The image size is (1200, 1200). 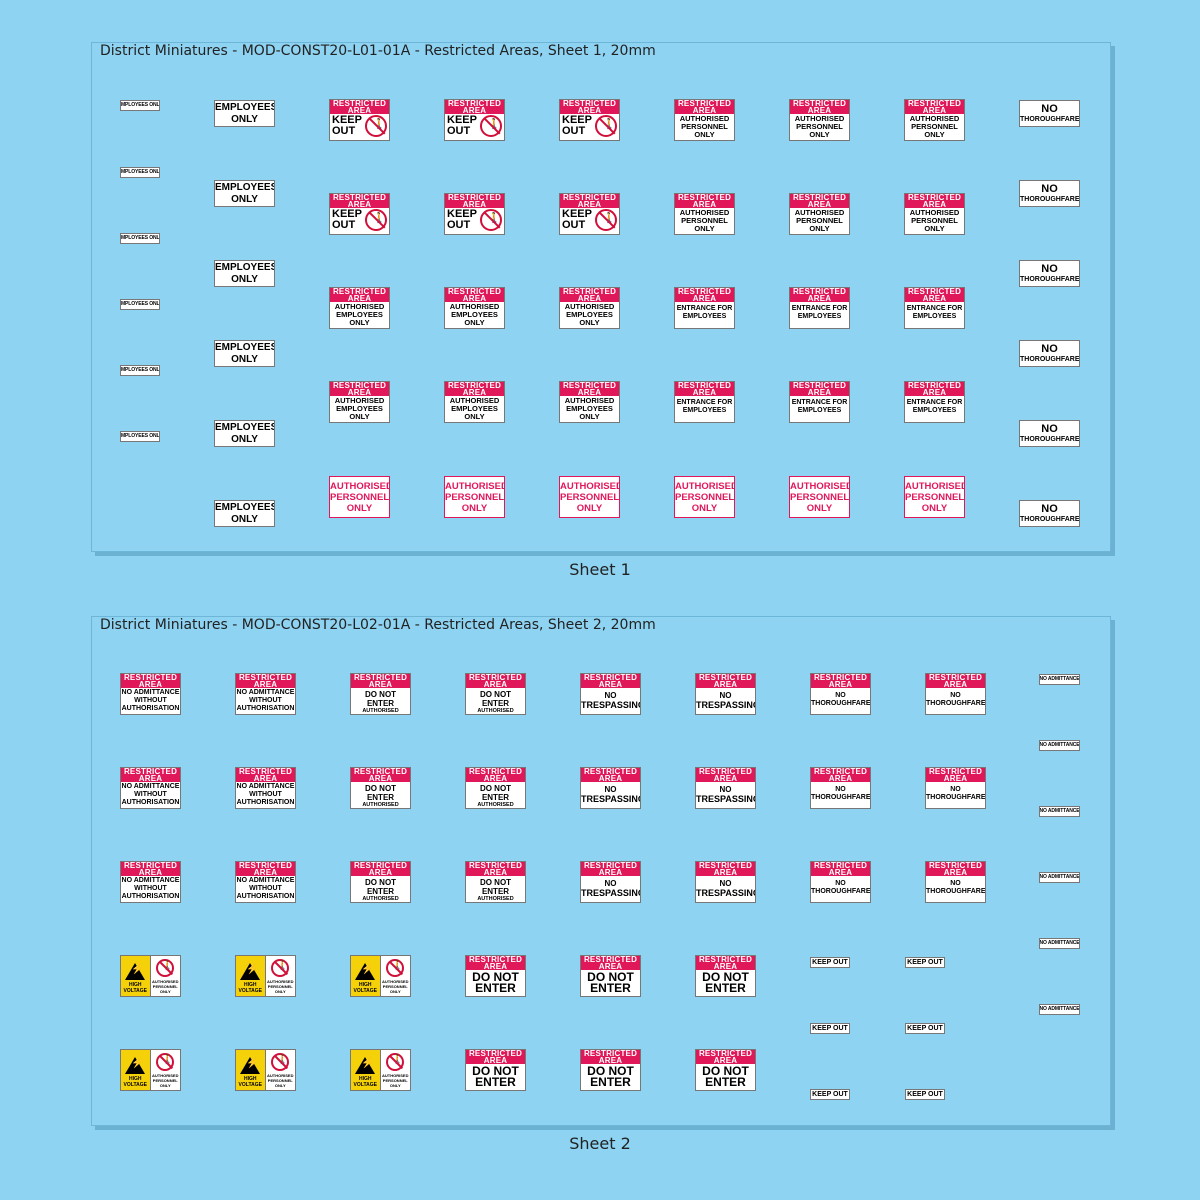 What do you see at coordinates (265, 896) in the screenshot?
I see `sign-text-line: AUTHORISATION` at bounding box center [265, 896].